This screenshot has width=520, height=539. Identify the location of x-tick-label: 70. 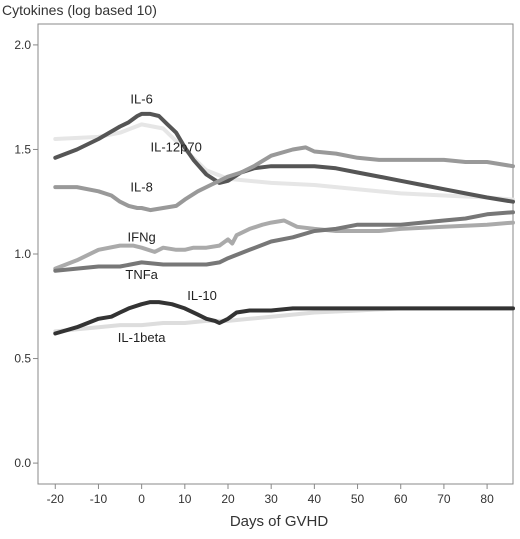
(444, 499).